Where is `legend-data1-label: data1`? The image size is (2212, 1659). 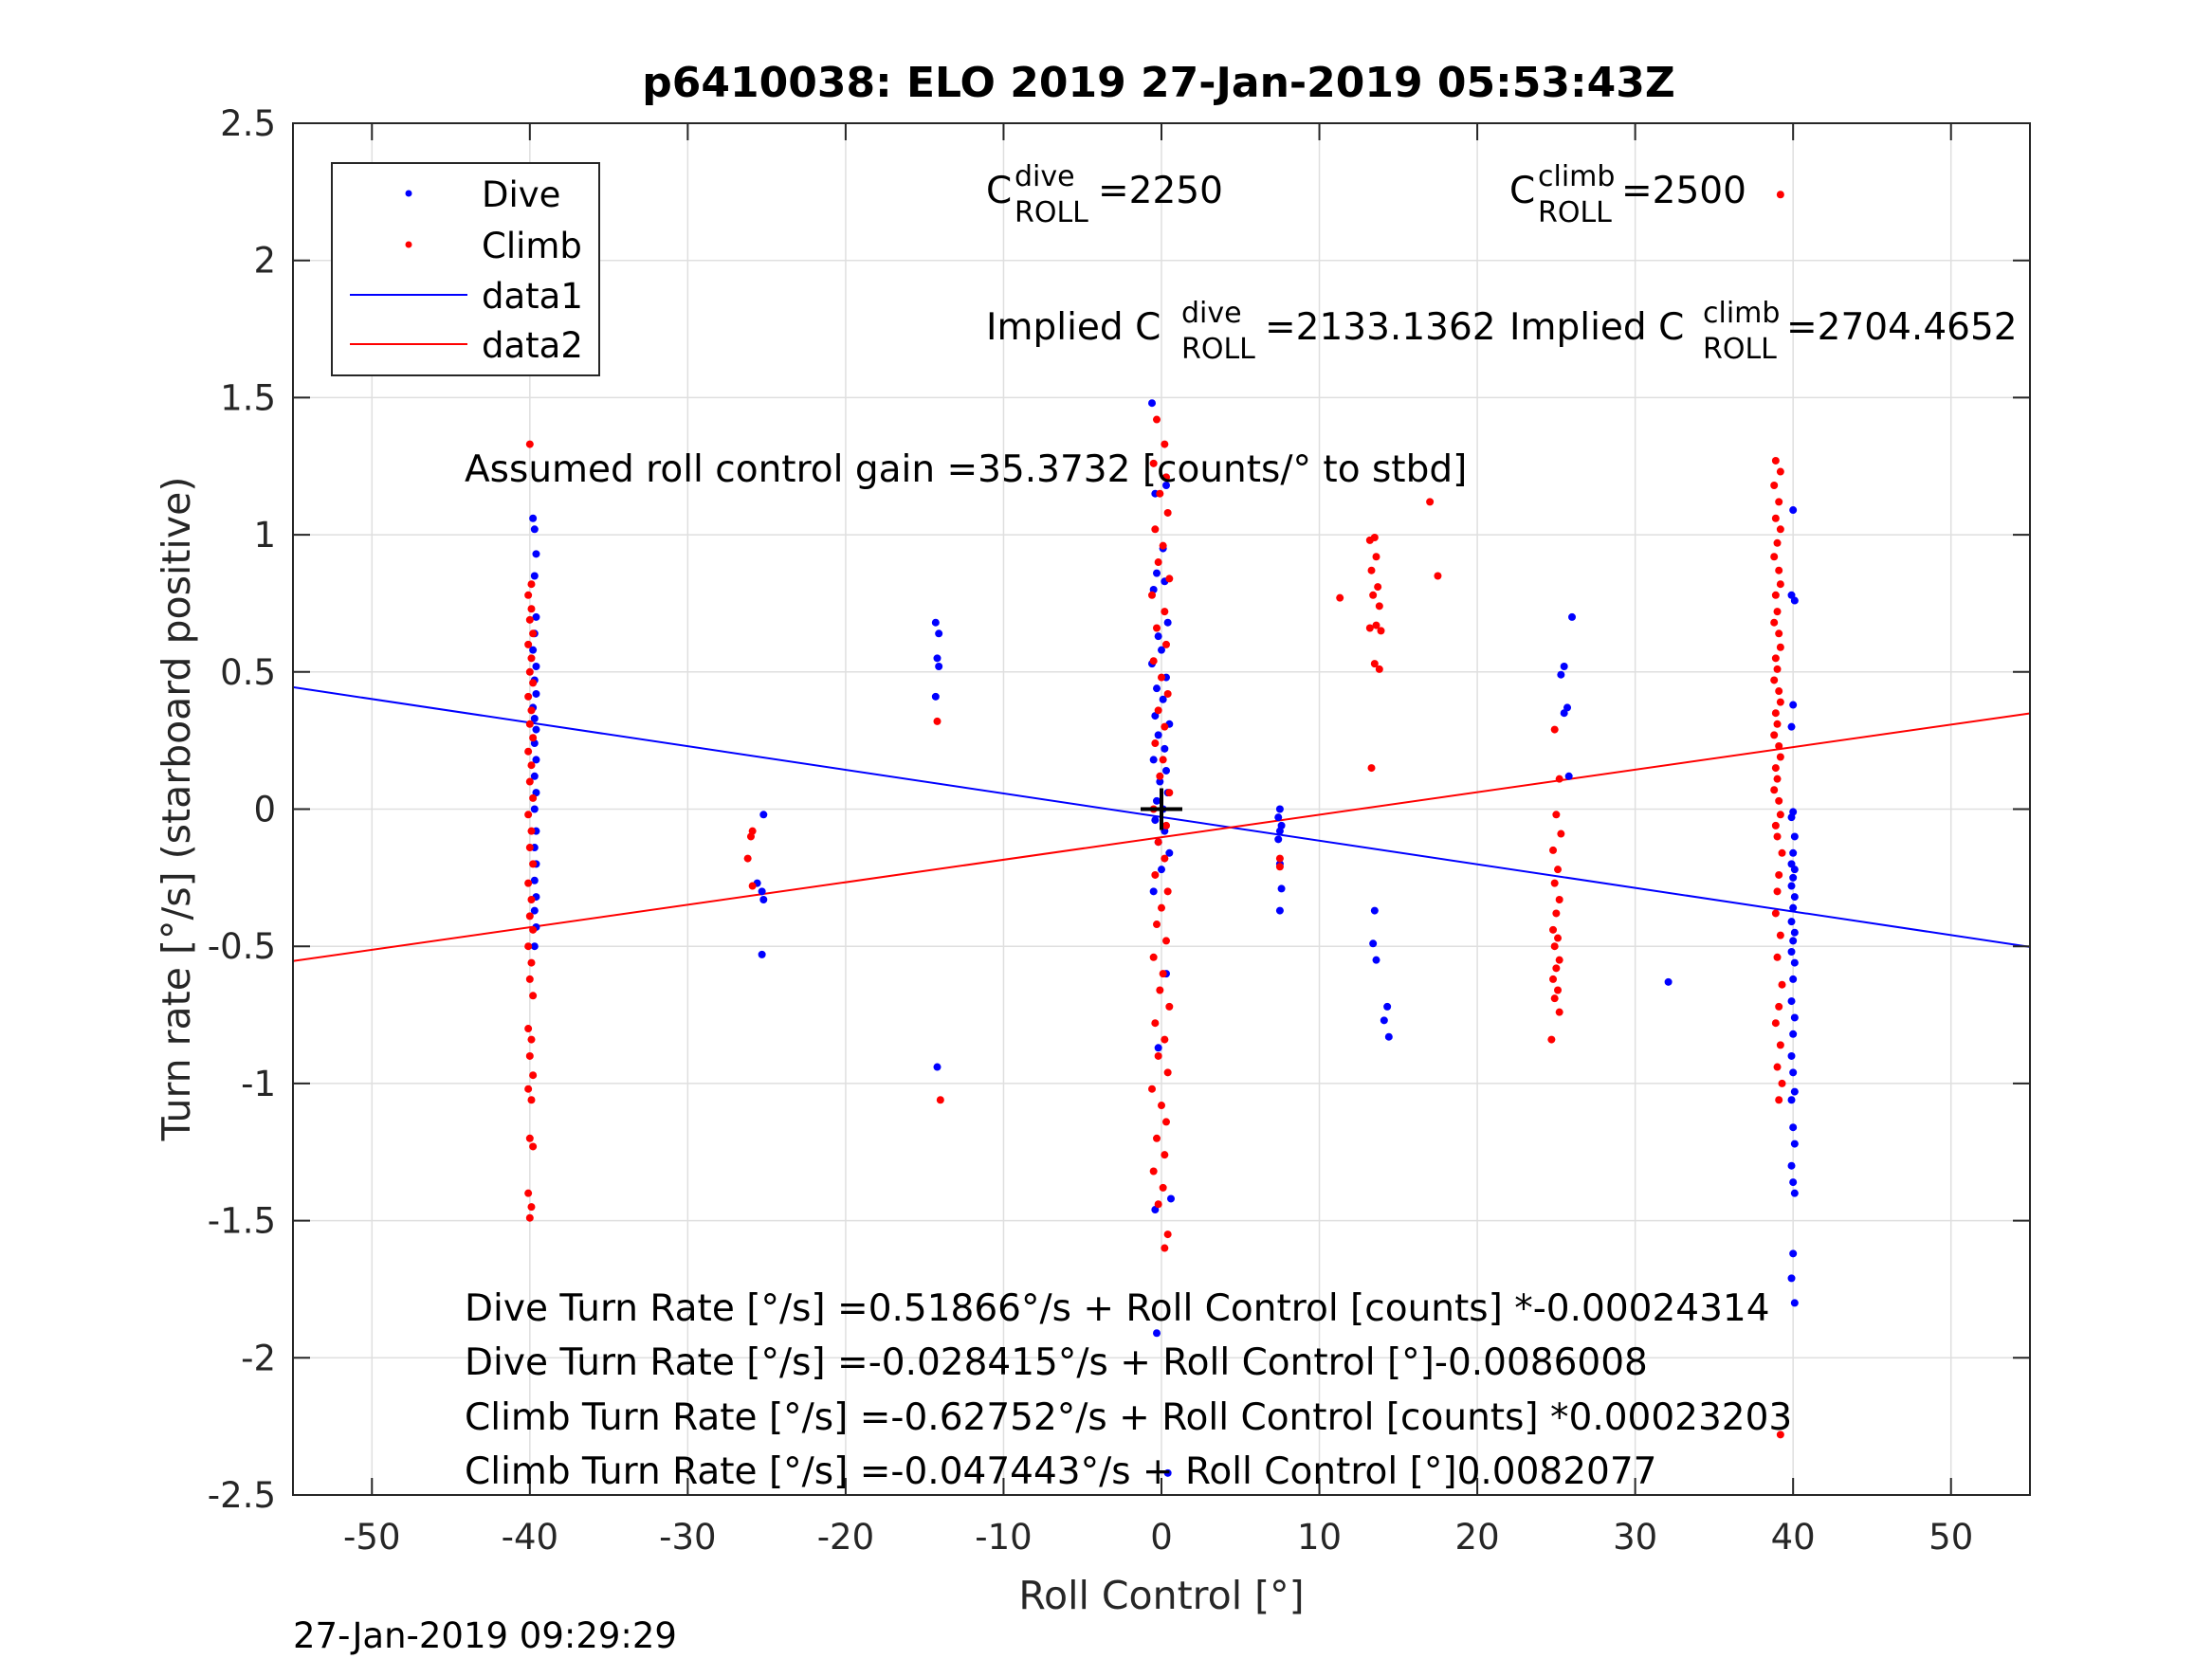
legend-data1-label: data1 is located at coordinates (532, 296).